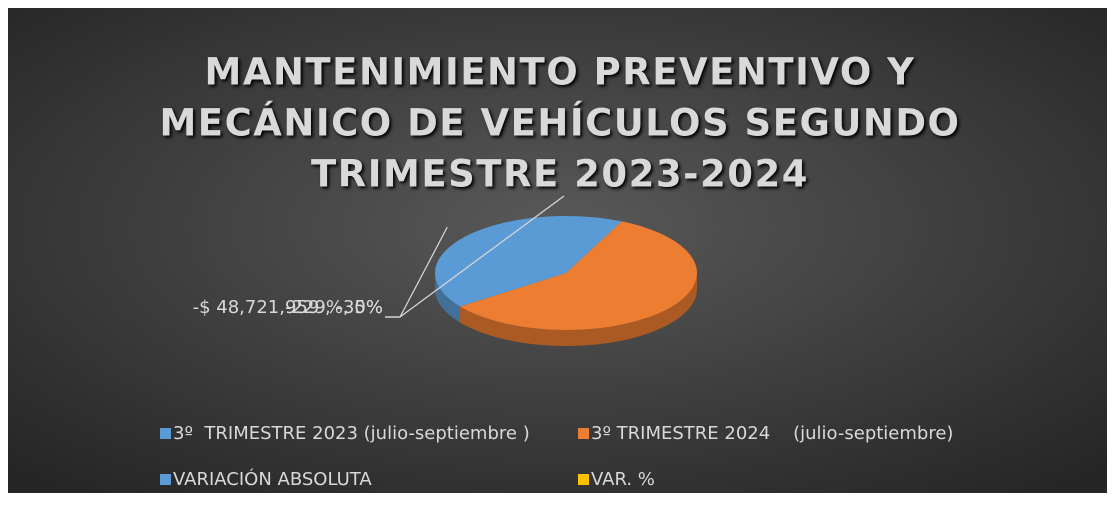  What do you see at coordinates (560, 174) in the screenshot?
I see `title-line: TRIMESTRE 2023-2024` at bounding box center [560, 174].